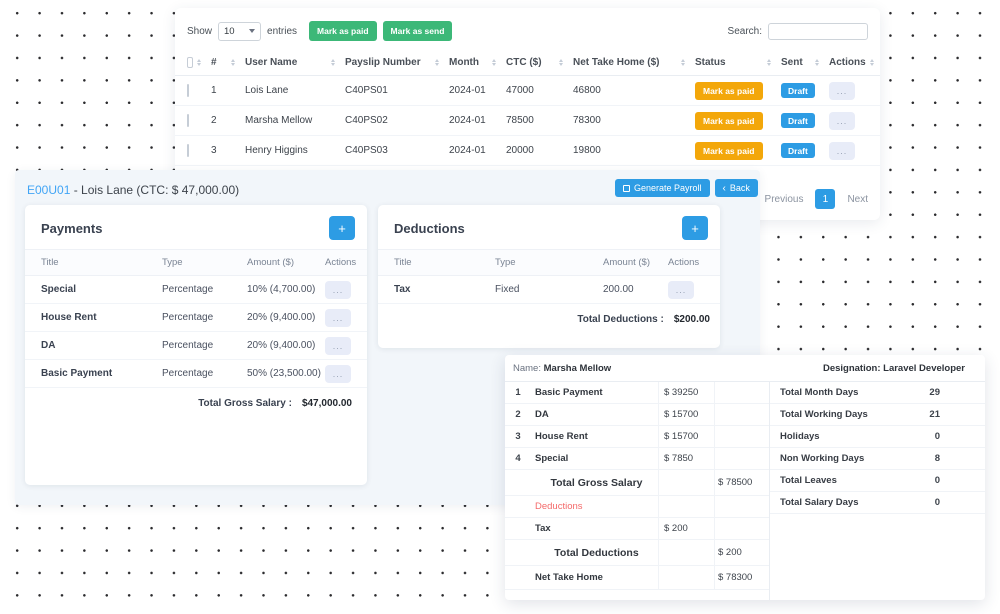 This screenshot has width=1000, height=614. I want to click on column-header-num: #, so click(228, 62).